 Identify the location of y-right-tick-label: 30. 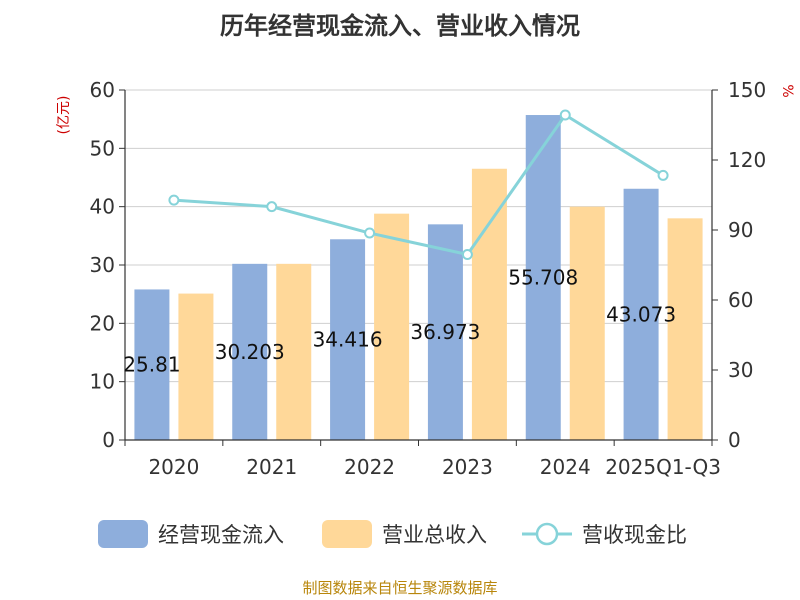
(740, 370).